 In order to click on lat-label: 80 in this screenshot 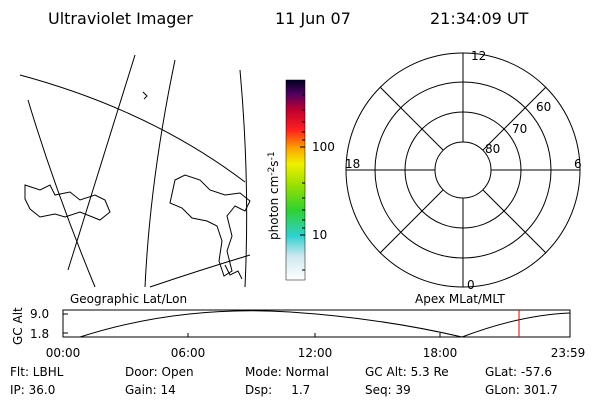, I will do `click(492, 149)`.